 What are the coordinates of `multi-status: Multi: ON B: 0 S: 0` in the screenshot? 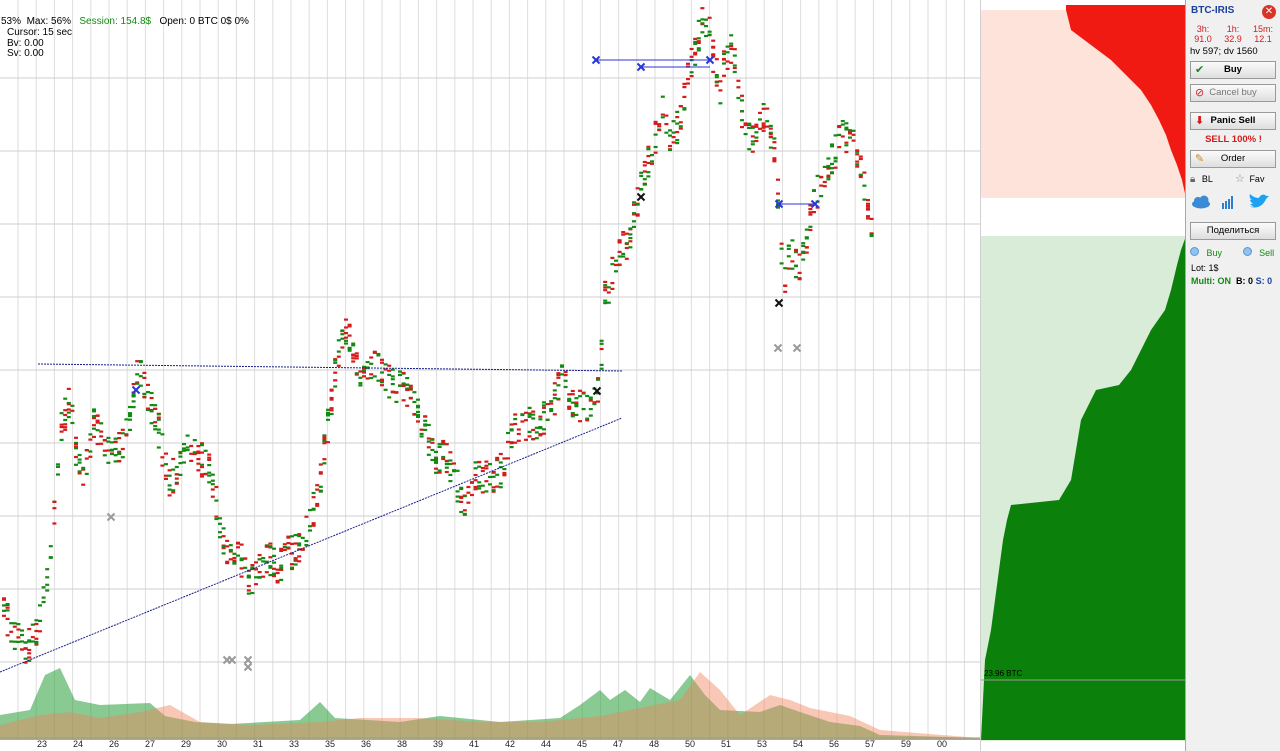 It's located at (1231, 281).